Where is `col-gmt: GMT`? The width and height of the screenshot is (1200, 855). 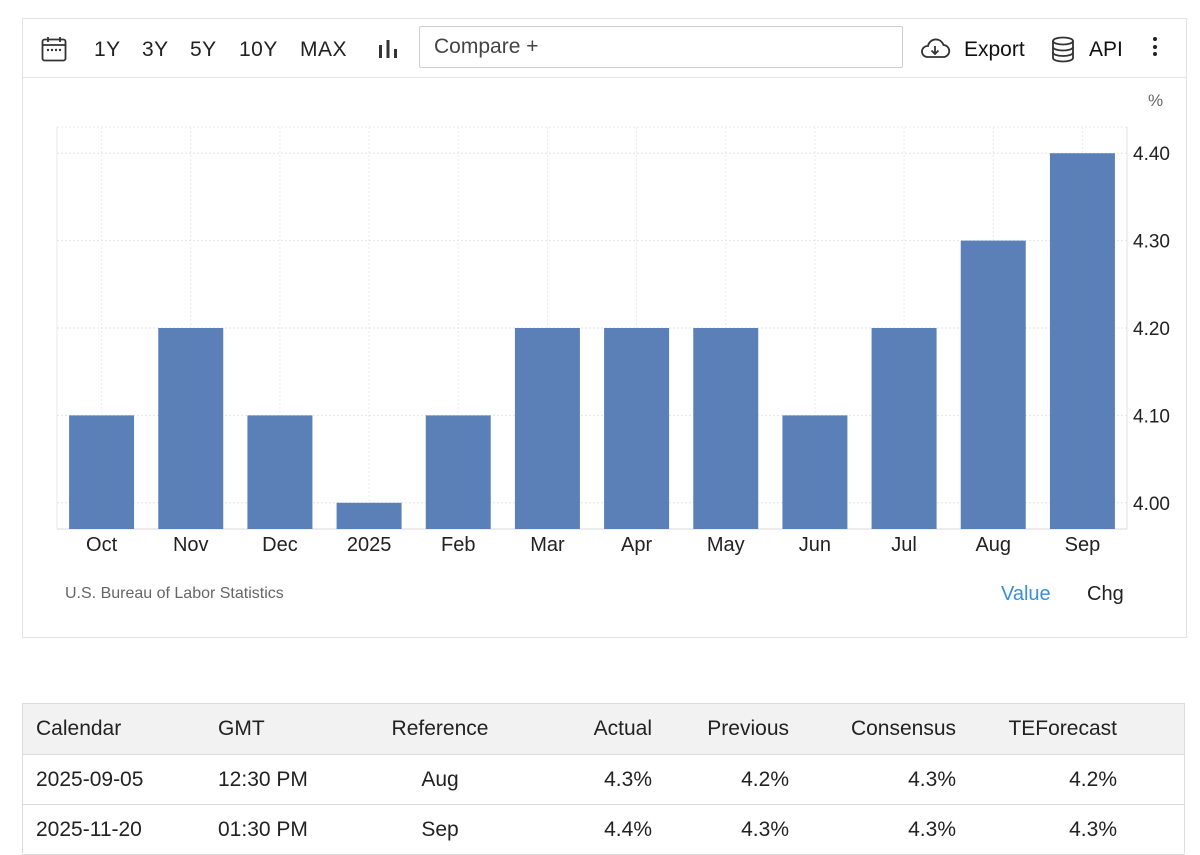
col-gmt: GMT is located at coordinates (293, 729).